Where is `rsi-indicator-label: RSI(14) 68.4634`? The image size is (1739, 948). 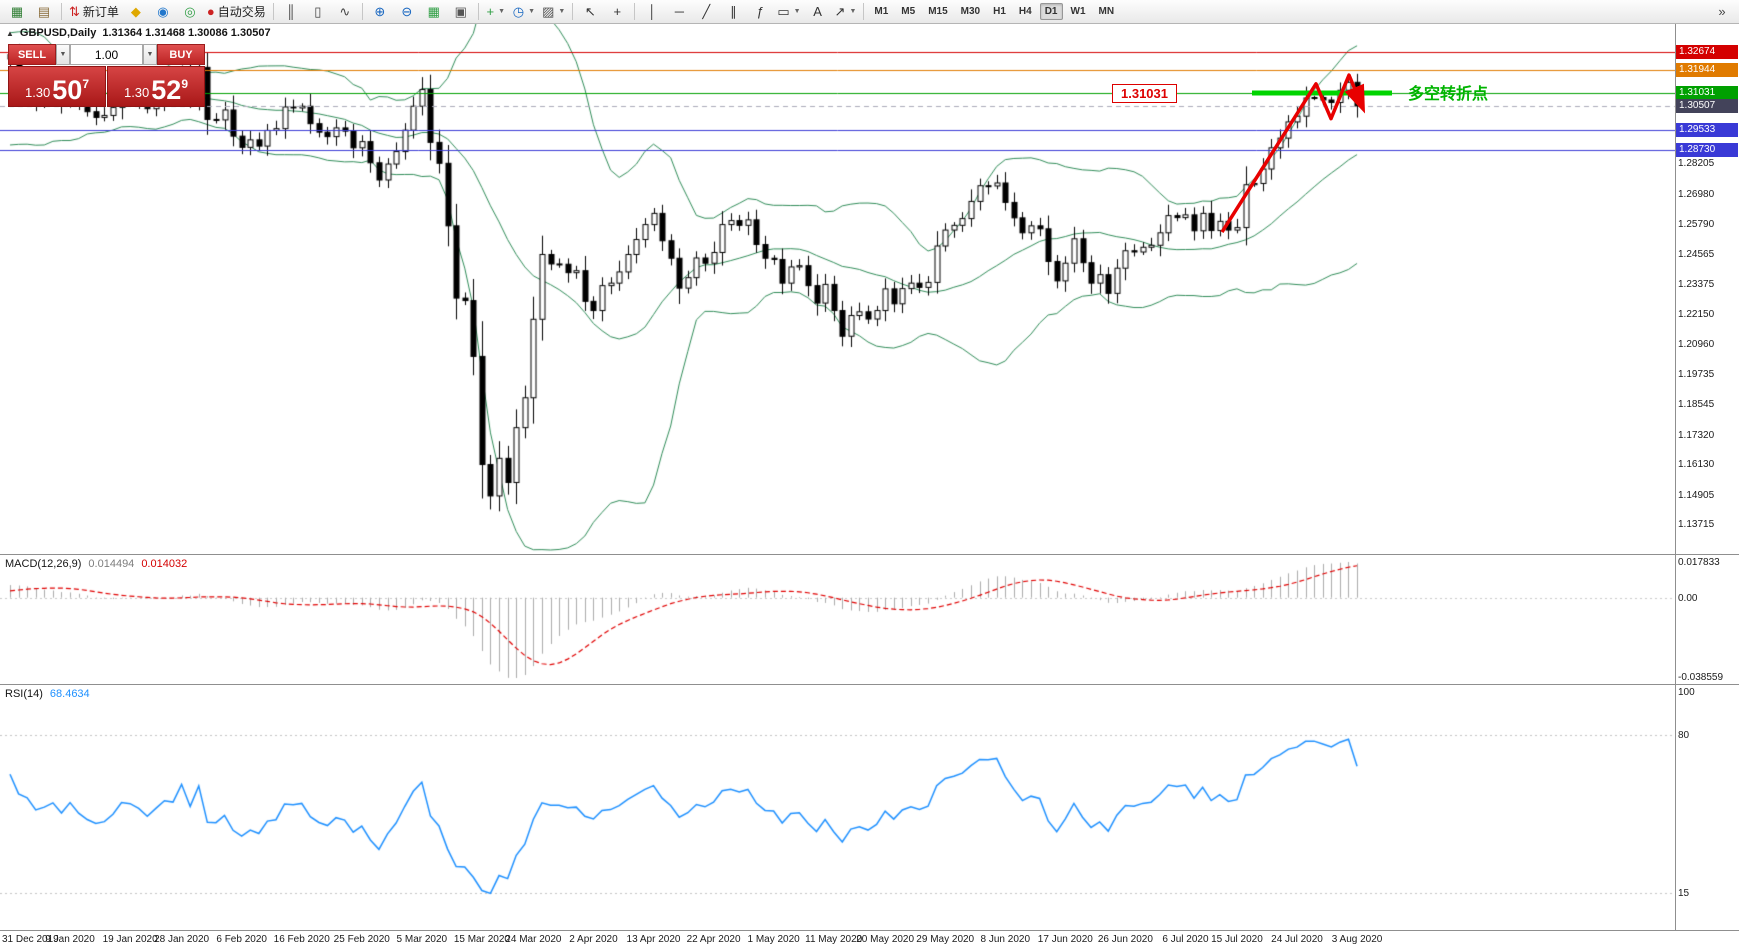 rsi-indicator-label: RSI(14) 68.4634 is located at coordinates (47, 694).